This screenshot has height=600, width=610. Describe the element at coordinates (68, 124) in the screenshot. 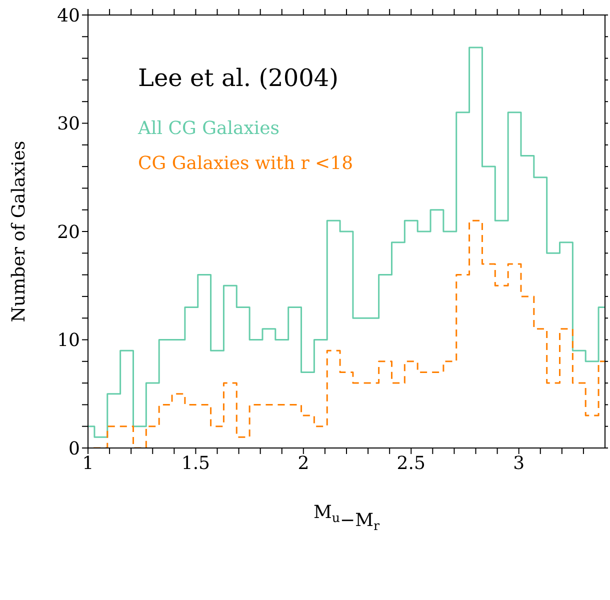

I see `y-tick-label: 30` at that location.